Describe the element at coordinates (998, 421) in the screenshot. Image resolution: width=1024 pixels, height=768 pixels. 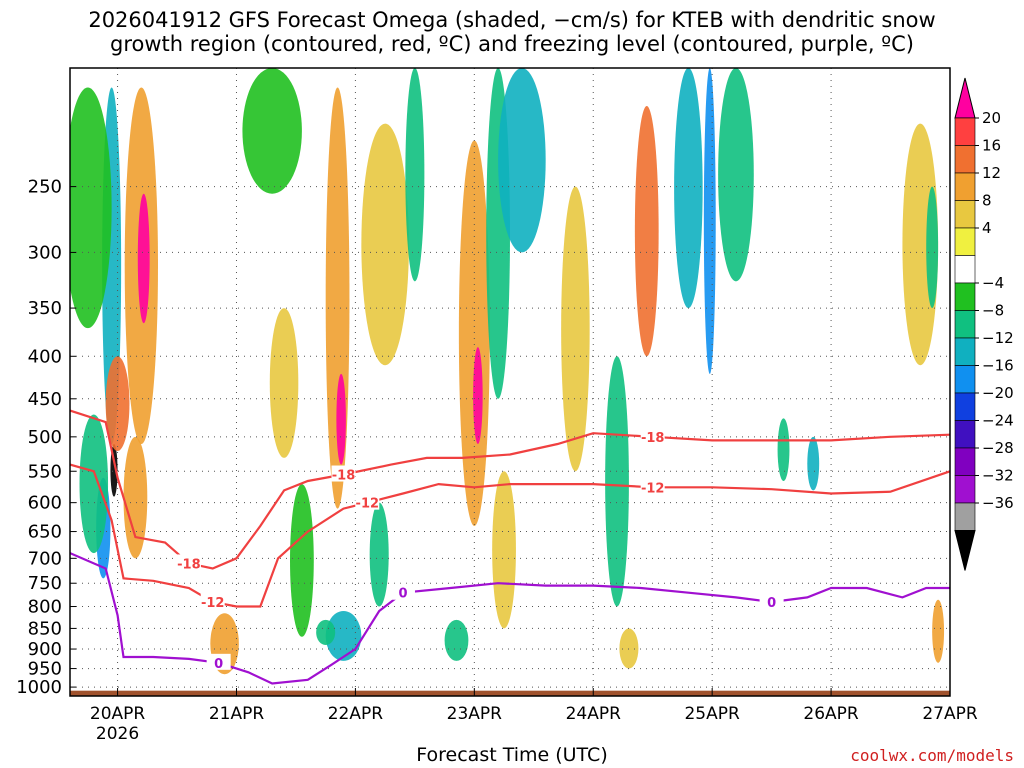
I see `colorbar-label-10: −24` at that location.